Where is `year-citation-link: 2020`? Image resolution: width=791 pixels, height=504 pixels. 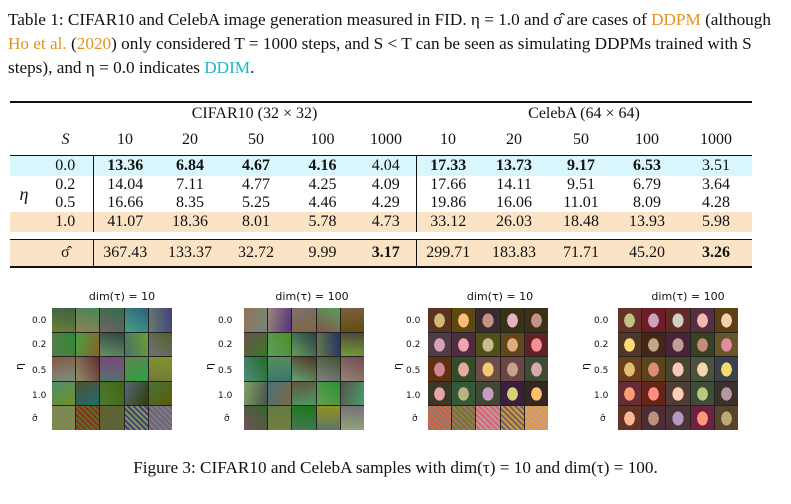 year-citation-link: 2020 is located at coordinates (94, 43).